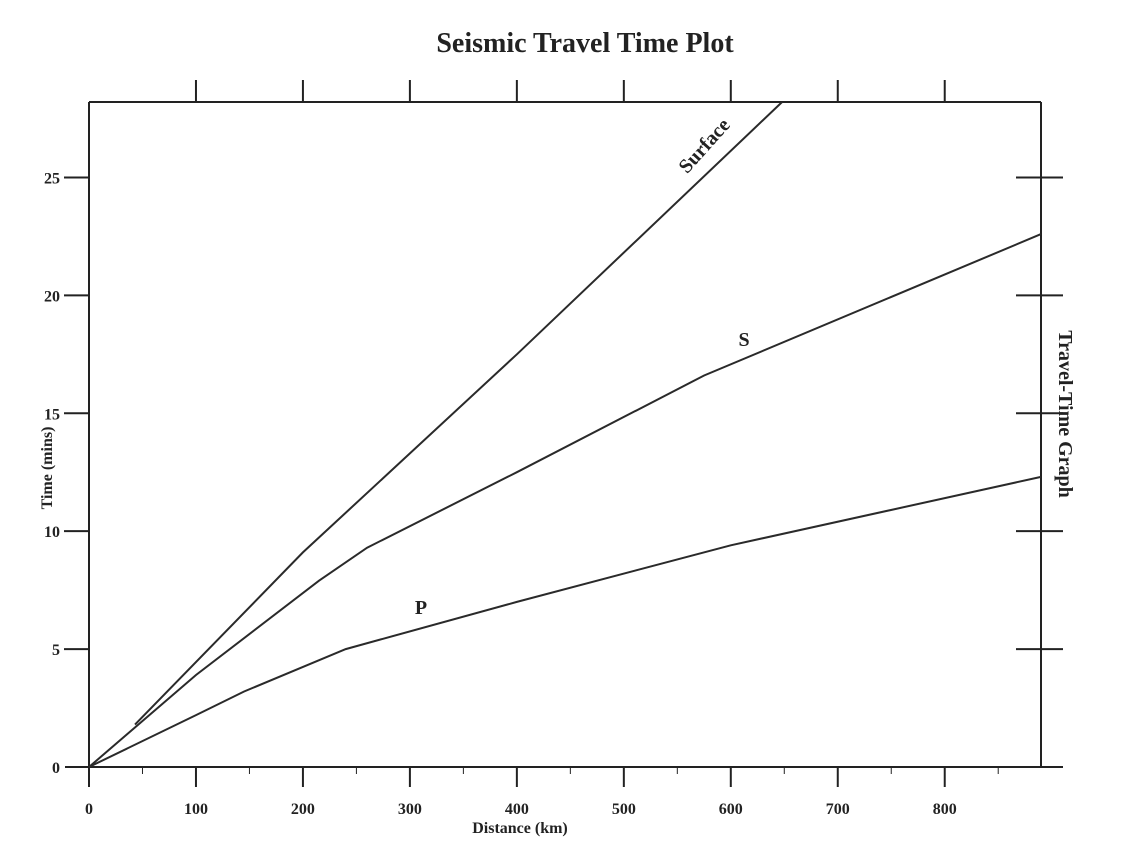 The image size is (1121, 861). I want to click on side-label: Travel-Time Graph, so click(1065, 414).